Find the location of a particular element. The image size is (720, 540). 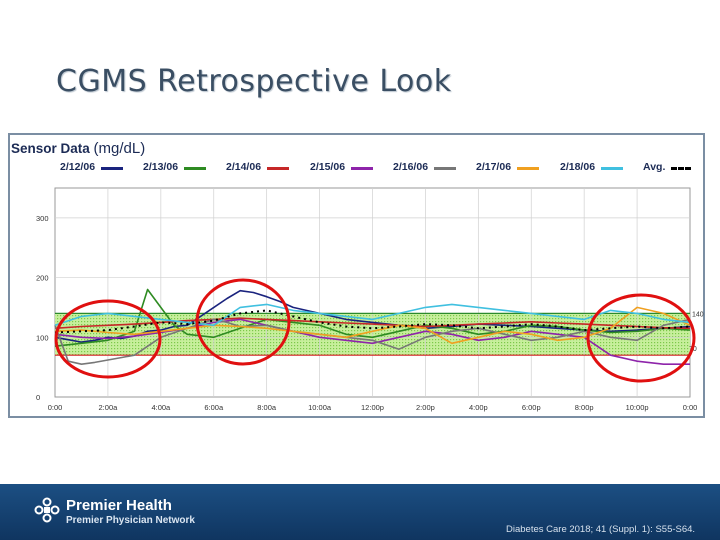

x-tick-label: 10:00a is located at coordinates (320, 407).